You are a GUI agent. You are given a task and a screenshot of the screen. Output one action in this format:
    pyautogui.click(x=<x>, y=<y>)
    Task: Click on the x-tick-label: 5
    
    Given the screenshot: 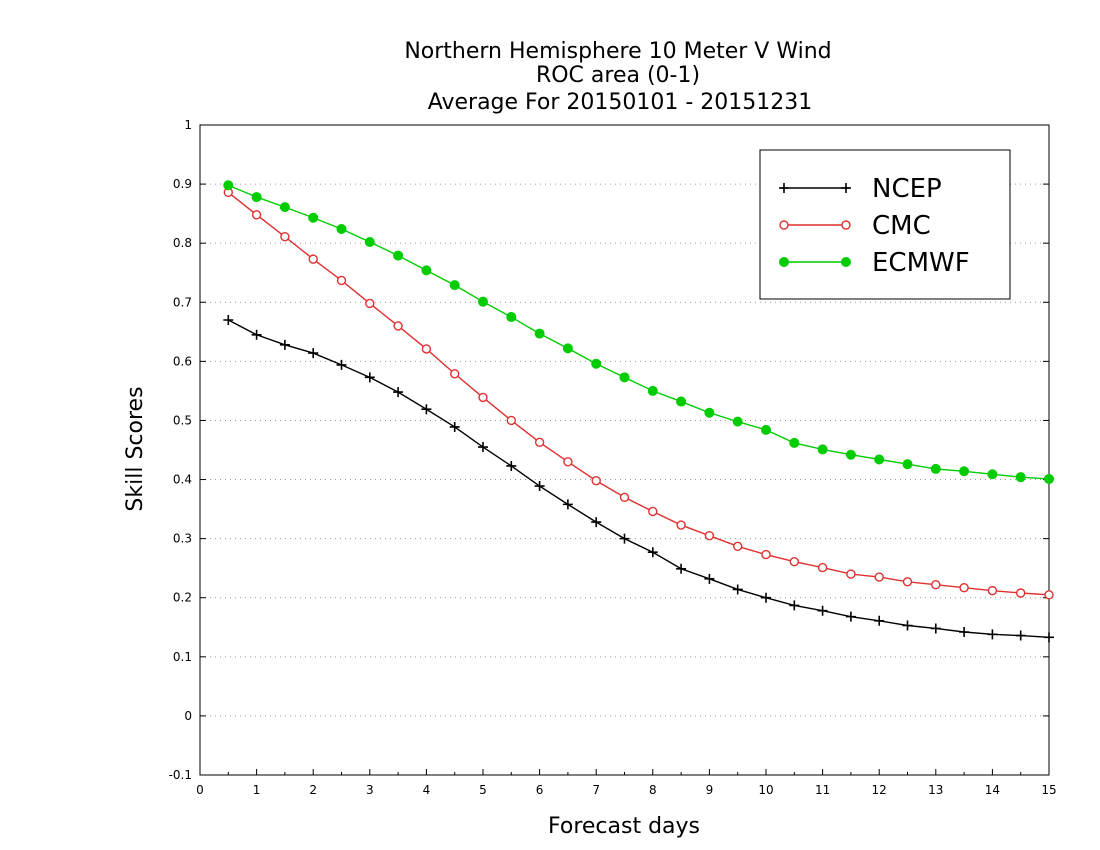 What is the action you would take?
    pyautogui.click(x=483, y=790)
    